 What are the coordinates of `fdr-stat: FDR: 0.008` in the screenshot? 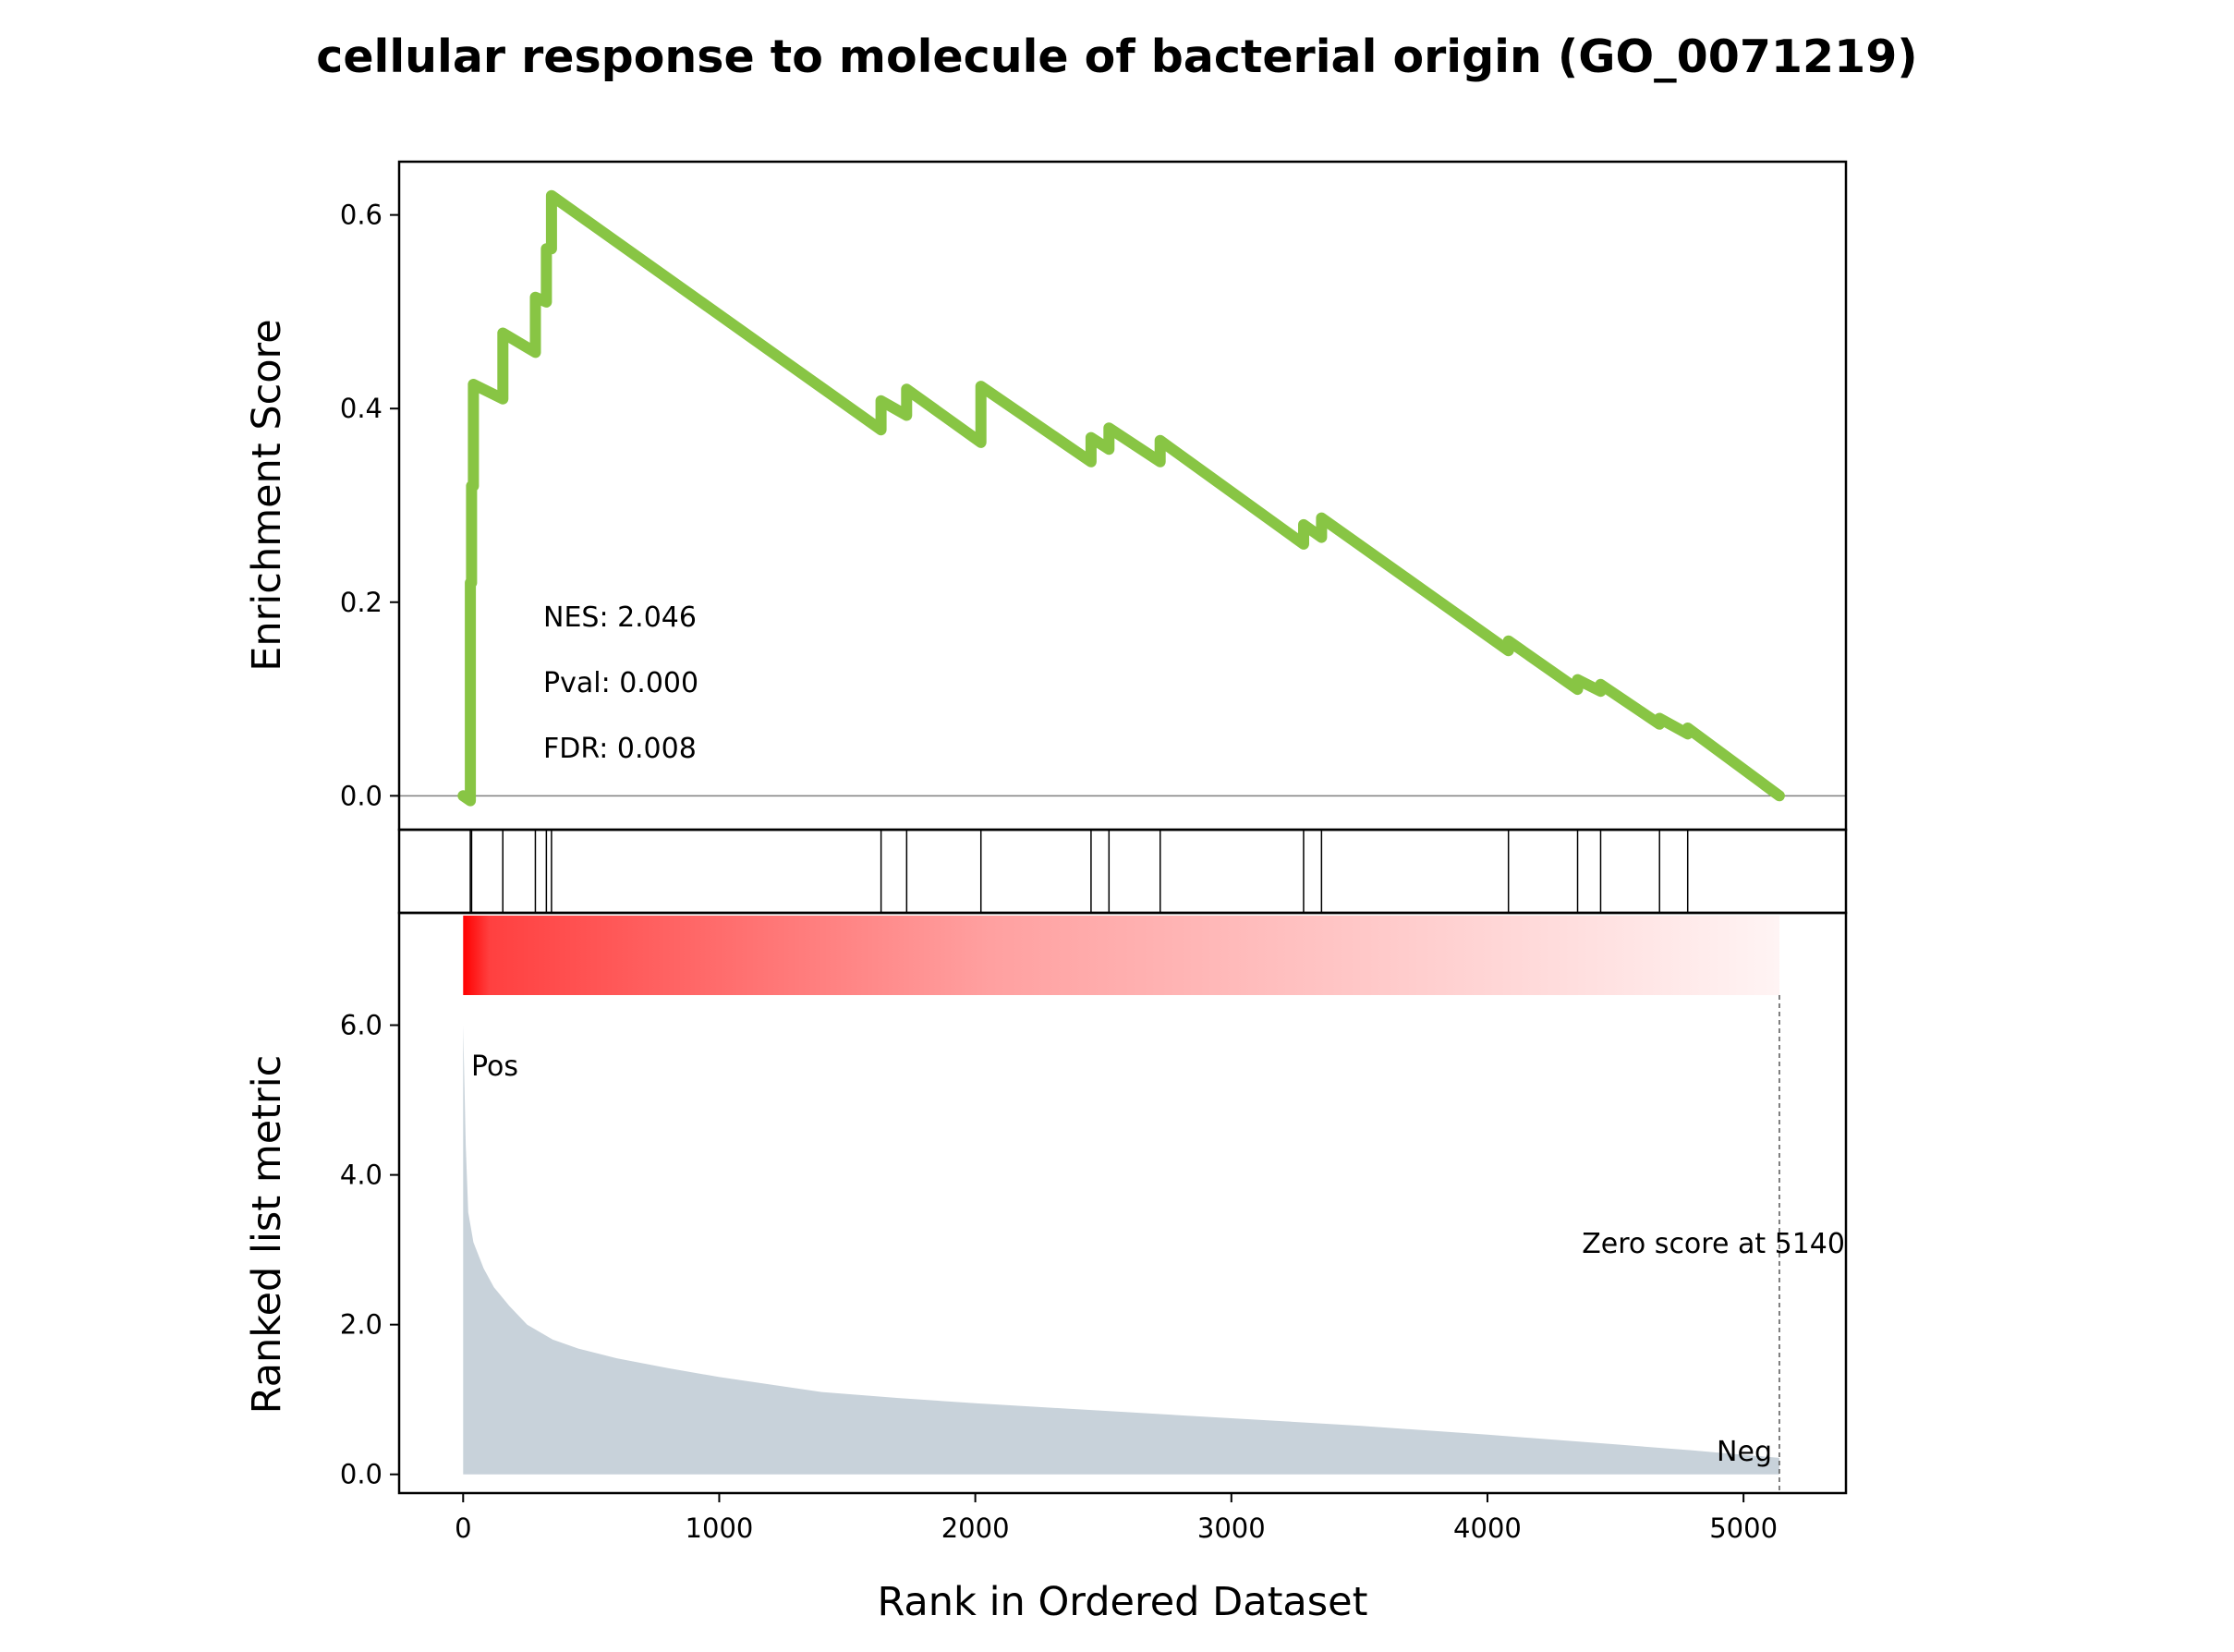 It's located at (620, 749).